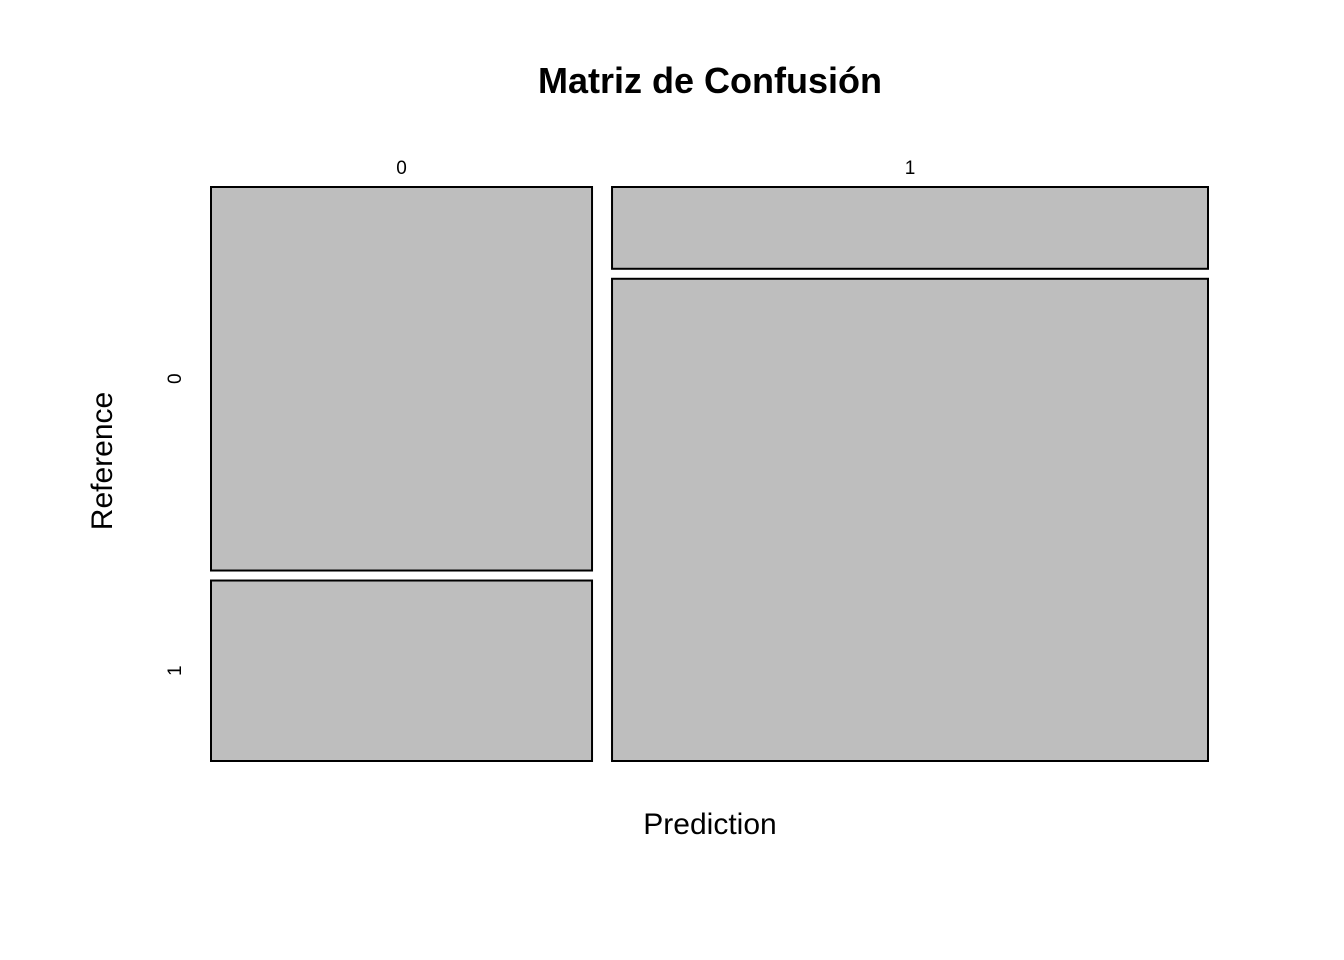 This screenshot has height=960, width=1344. Describe the element at coordinates (910, 168) in the screenshot. I see `x-tick-label: 1` at that location.